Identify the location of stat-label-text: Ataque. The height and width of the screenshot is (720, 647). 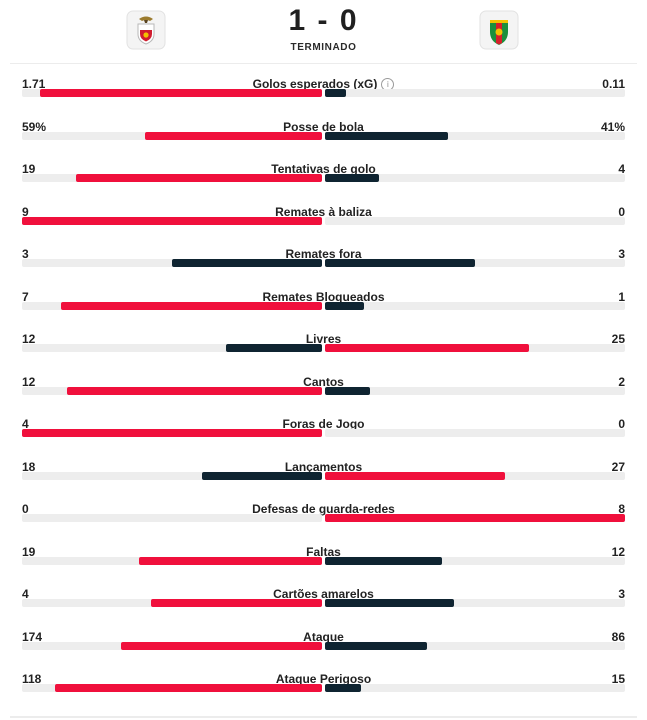
(323, 636).